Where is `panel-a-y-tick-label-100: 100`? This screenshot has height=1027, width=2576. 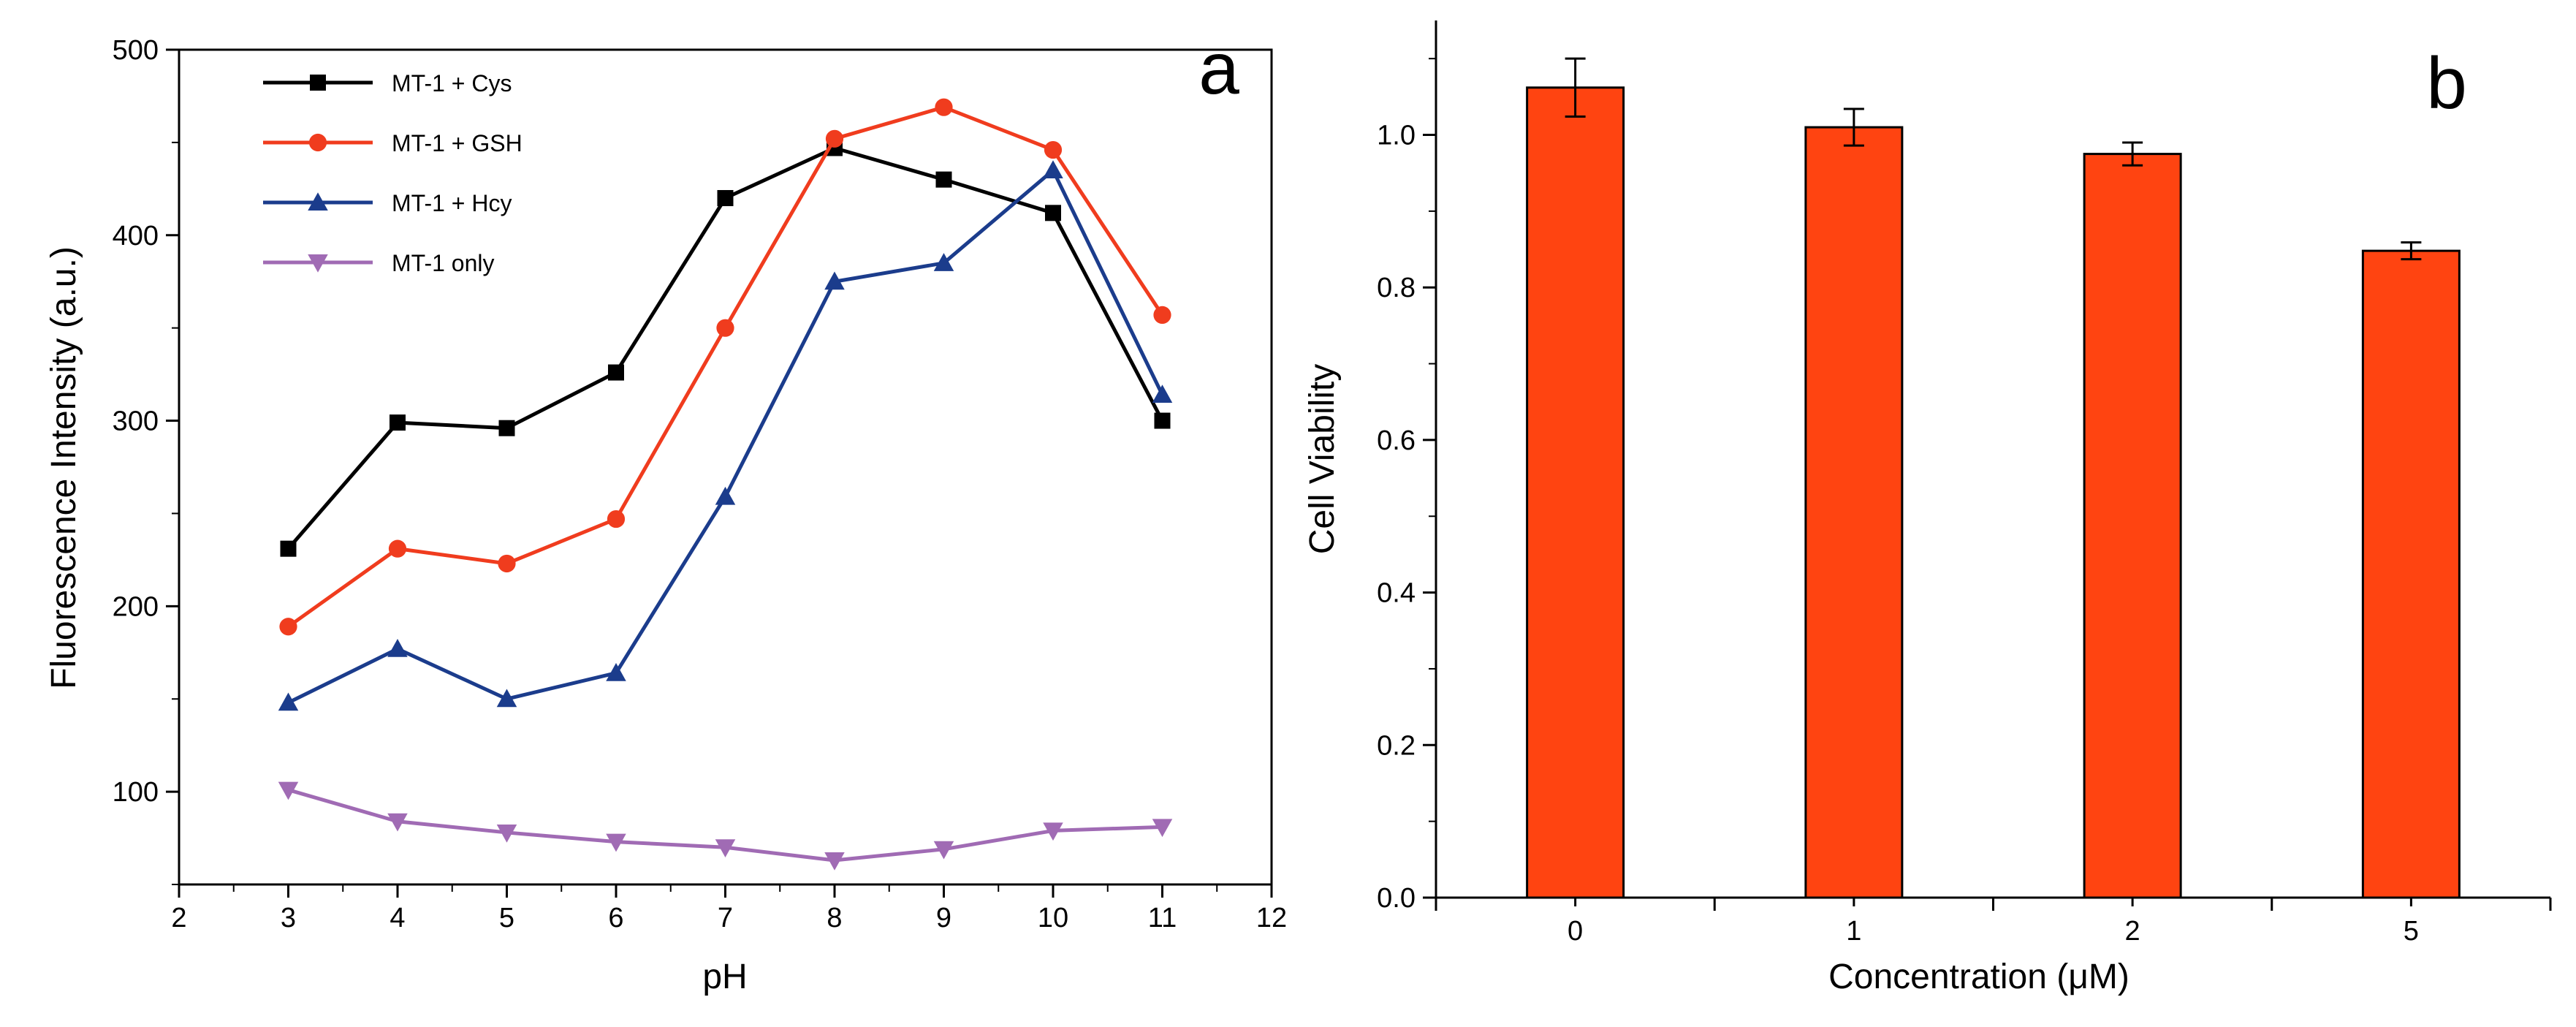
panel-a-y-tick-label-100: 100 is located at coordinates (136, 792).